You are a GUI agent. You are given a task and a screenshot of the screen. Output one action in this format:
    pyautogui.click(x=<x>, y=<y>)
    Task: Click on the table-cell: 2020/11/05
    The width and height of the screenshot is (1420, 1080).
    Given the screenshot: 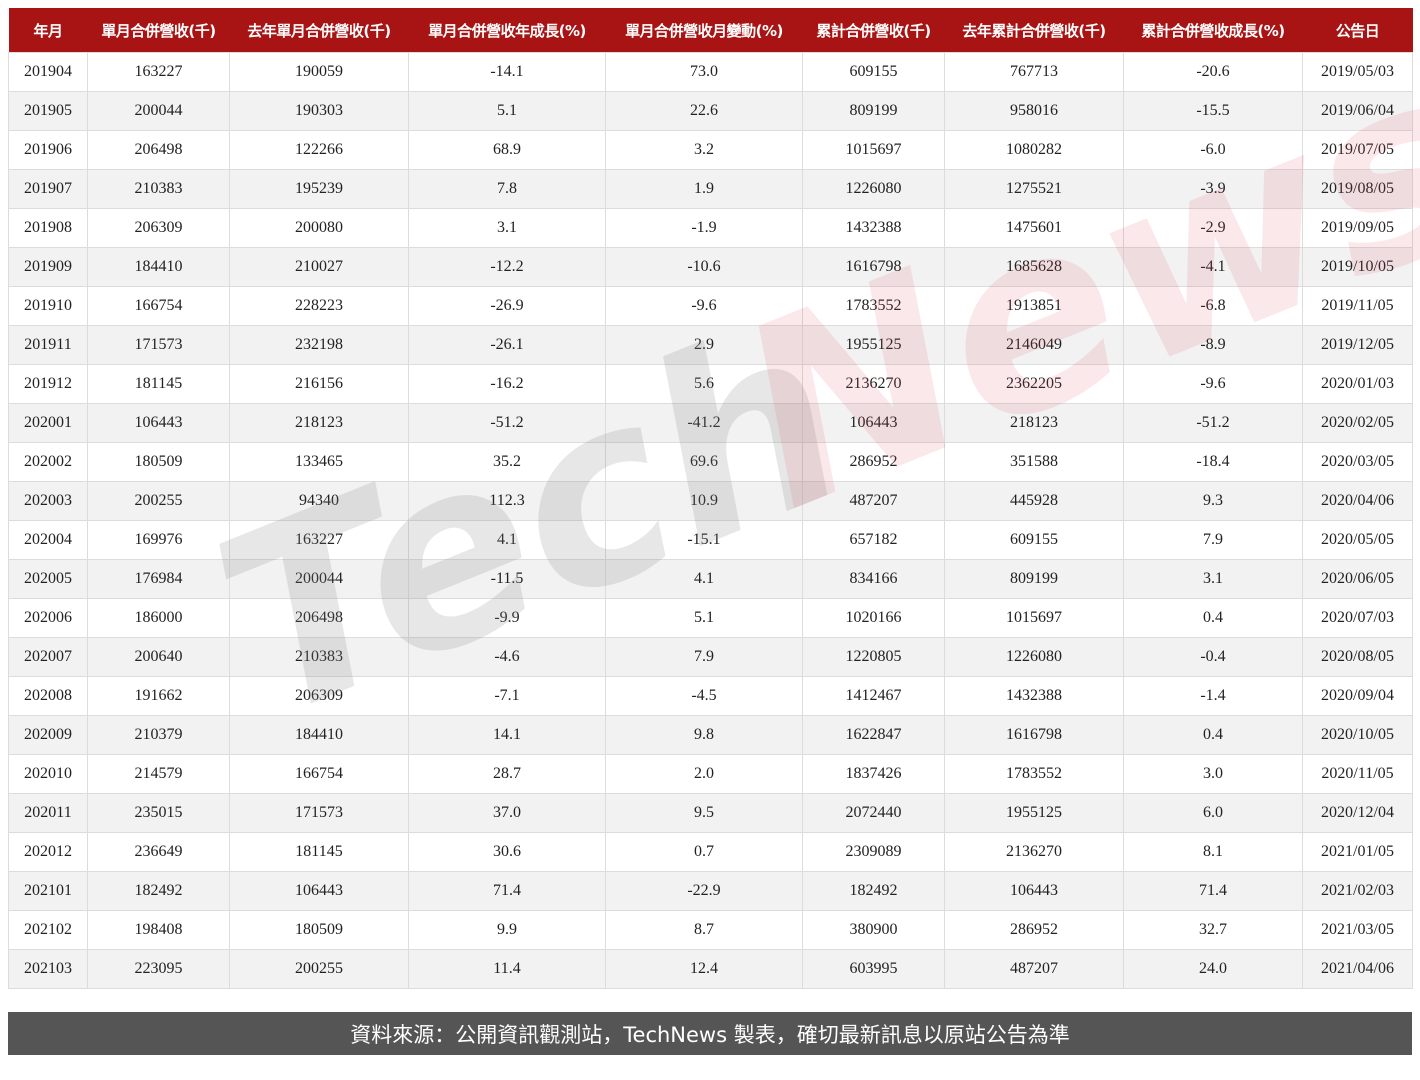 What is the action you would take?
    pyautogui.click(x=1357, y=774)
    